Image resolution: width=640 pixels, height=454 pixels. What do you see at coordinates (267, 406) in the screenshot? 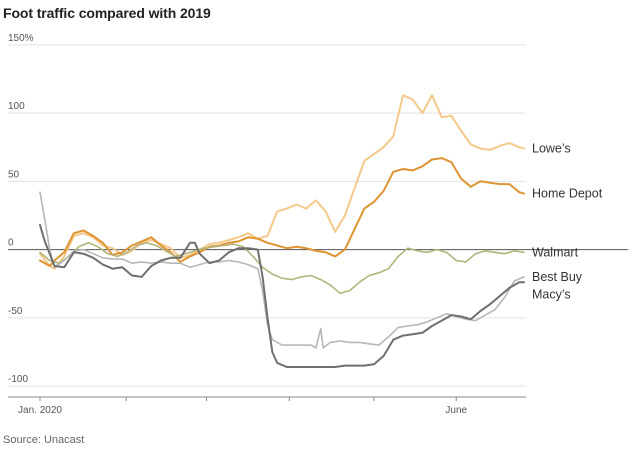
I see `x-axis: Jan. 2020 June` at bounding box center [267, 406].